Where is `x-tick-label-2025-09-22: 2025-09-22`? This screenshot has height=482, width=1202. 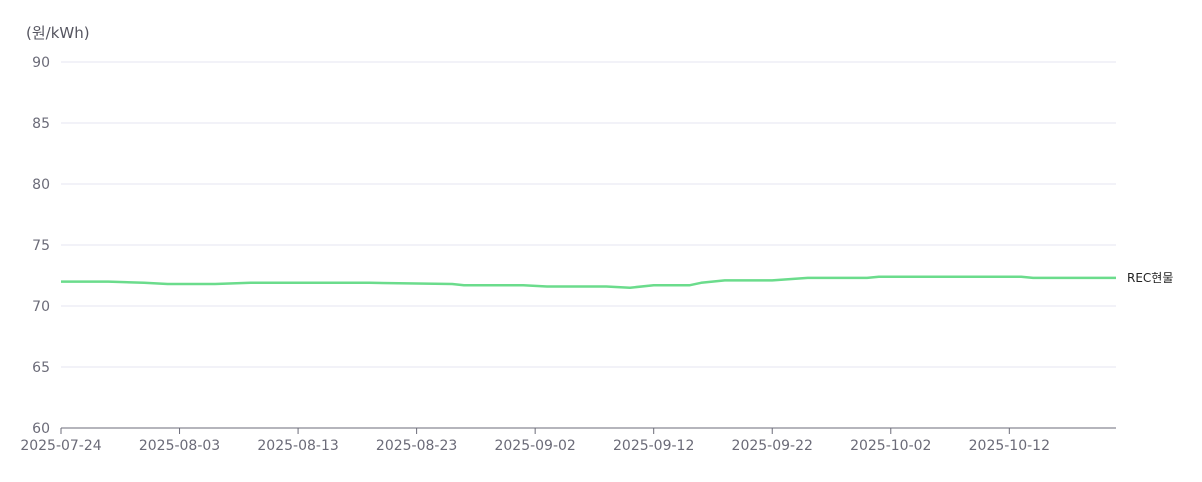
x-tick-label-2025-09-22: 2025-09-22 is located at coordinates (772, 446).